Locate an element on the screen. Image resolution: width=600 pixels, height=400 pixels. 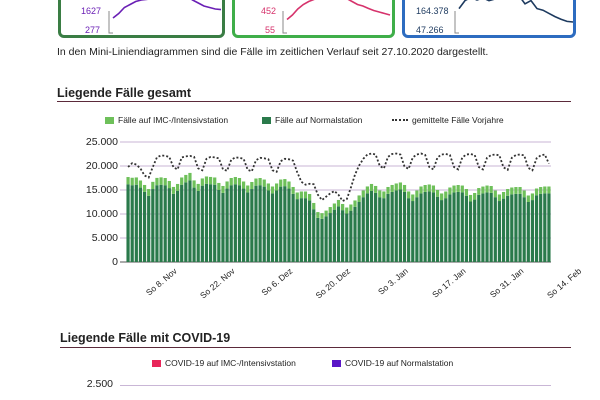
legend-label: COVID-19 auf IMC-/Intensivstation is located at coordinates (230, 363).